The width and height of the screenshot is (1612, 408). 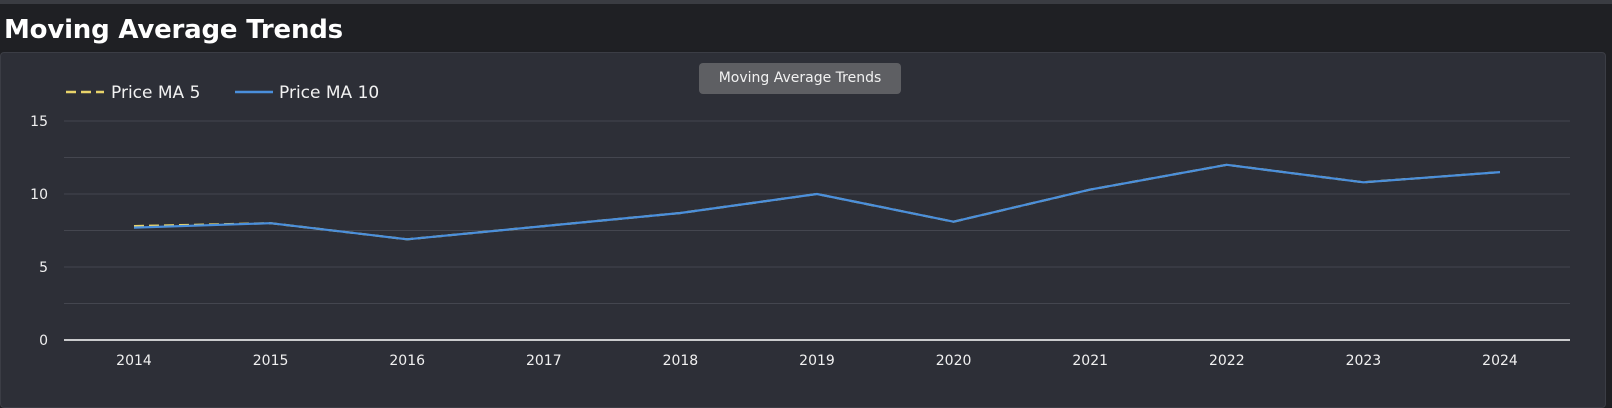 What do you see at coordinates (806, 2) in the screenshot?
I see `window-top-strip` at bounding box center [806, 2].